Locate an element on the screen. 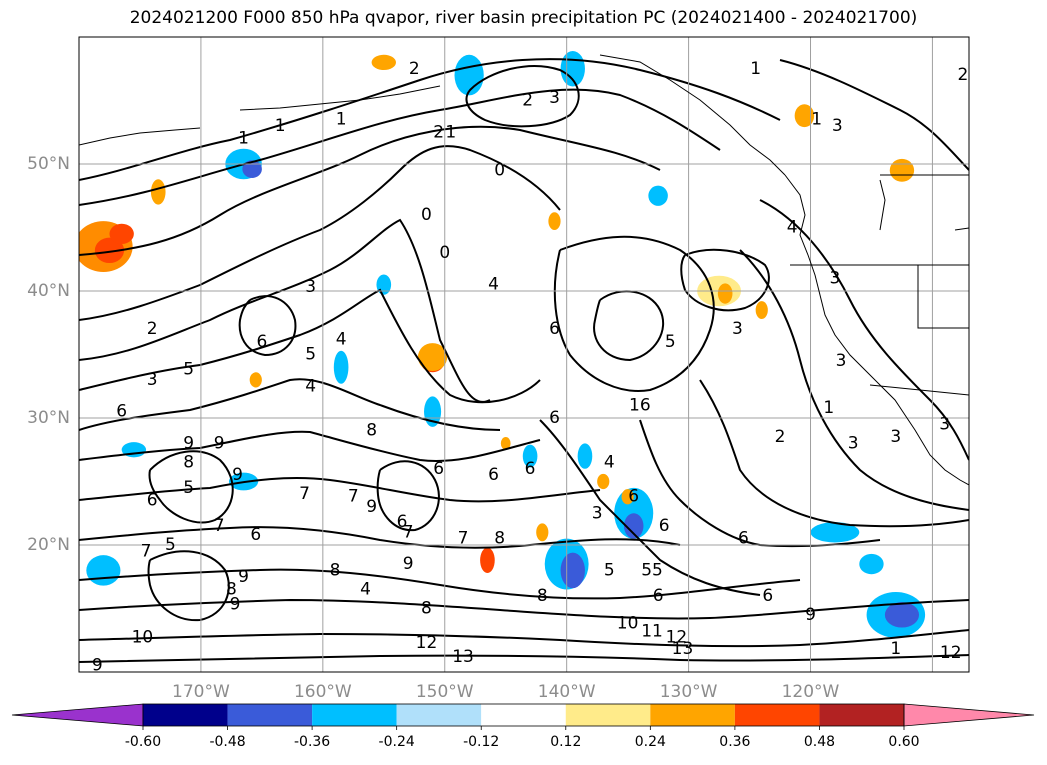 The image size is (1047, 765). colorbar-tick-label: 0.12 is located at coordinates (565, 742).